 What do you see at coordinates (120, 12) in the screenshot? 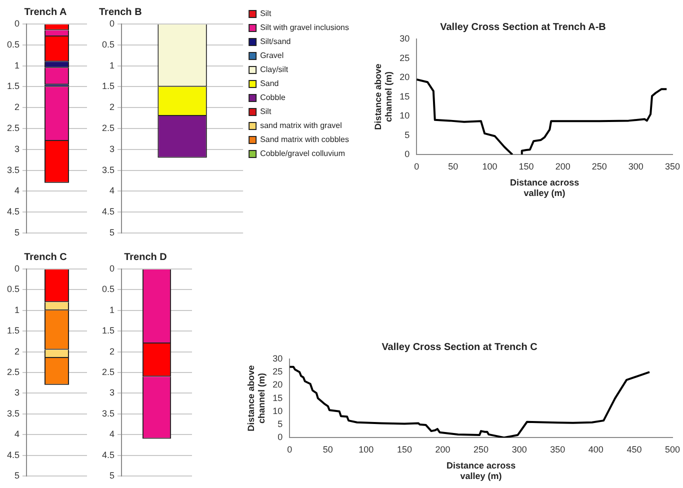
I see `chart-title: Trench B` at bounding box center [120, 12].